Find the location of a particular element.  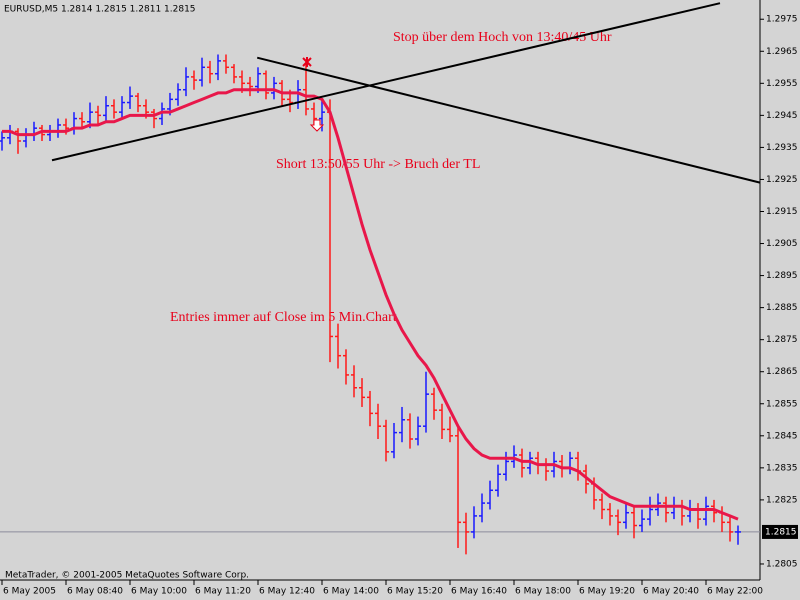

price-label: 1.2815 is located at coordinates (781, 532).